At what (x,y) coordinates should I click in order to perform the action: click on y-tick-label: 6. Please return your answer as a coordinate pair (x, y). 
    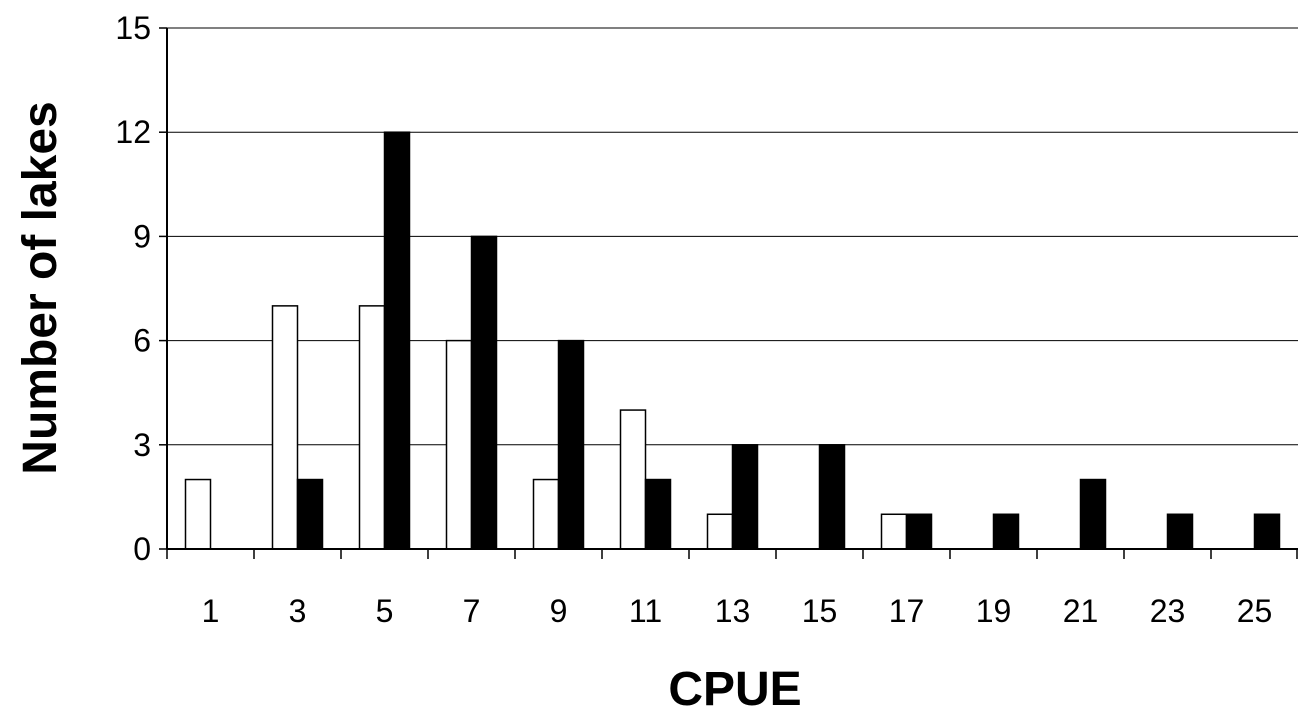
    Looking at the image, I should click on (142, 341).